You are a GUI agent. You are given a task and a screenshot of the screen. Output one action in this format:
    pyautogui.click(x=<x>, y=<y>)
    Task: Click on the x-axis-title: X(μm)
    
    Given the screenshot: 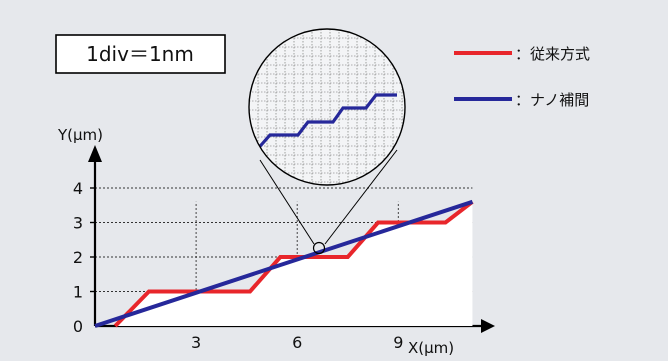 What is the action you would take?
    pyautogui.click(x=431, y=348)
    